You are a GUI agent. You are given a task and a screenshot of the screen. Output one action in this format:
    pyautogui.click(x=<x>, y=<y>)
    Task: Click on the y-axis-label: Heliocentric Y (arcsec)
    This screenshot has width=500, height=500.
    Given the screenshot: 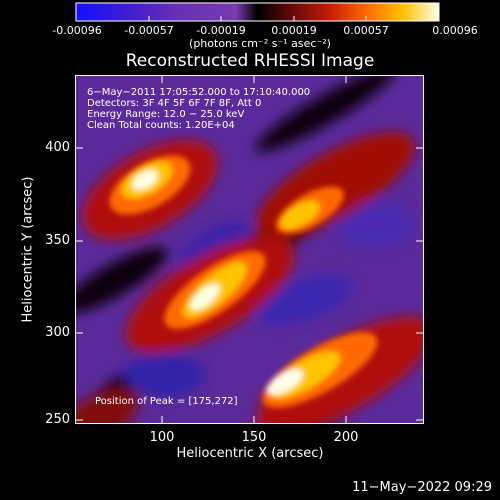 What is the action you would take?
    pyautogui.click(x=28, y=249)
    